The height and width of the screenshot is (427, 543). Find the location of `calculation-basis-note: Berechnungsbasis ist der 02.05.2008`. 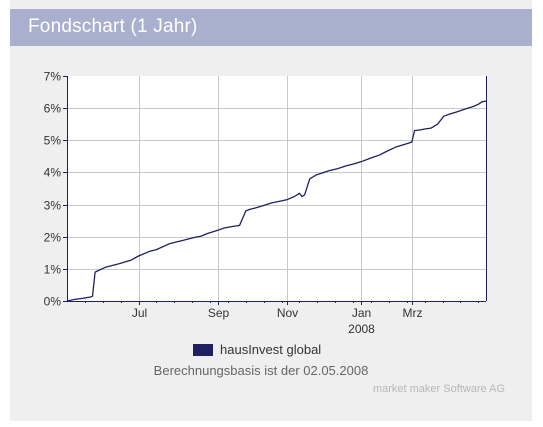

calculation-basis-note: Berechnungsbasis ist der 02.05.2008 is located at coordinates (261, 370).